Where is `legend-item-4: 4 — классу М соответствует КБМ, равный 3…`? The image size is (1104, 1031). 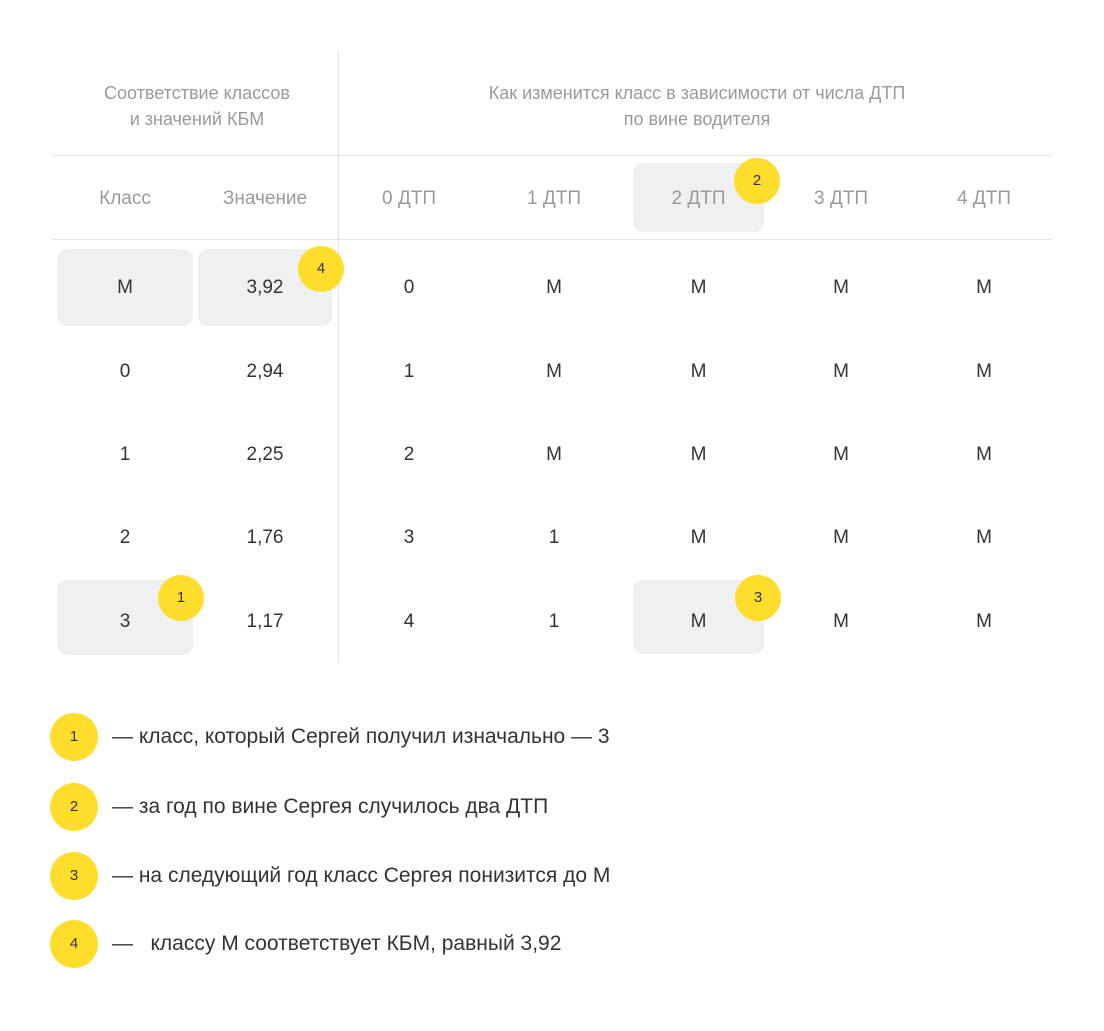 legend-item-4: 4 — классу М соответствует КБМ, равный 3… is located at coordinates (500, 944).